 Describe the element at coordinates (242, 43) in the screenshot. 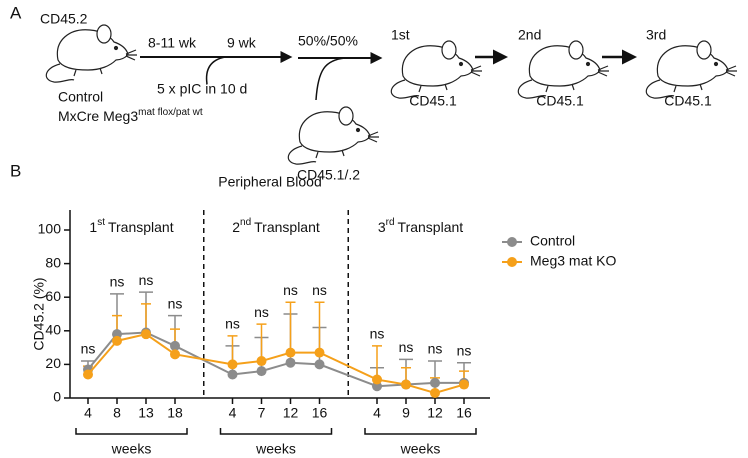

I see `step2: 9 wk` at that location.